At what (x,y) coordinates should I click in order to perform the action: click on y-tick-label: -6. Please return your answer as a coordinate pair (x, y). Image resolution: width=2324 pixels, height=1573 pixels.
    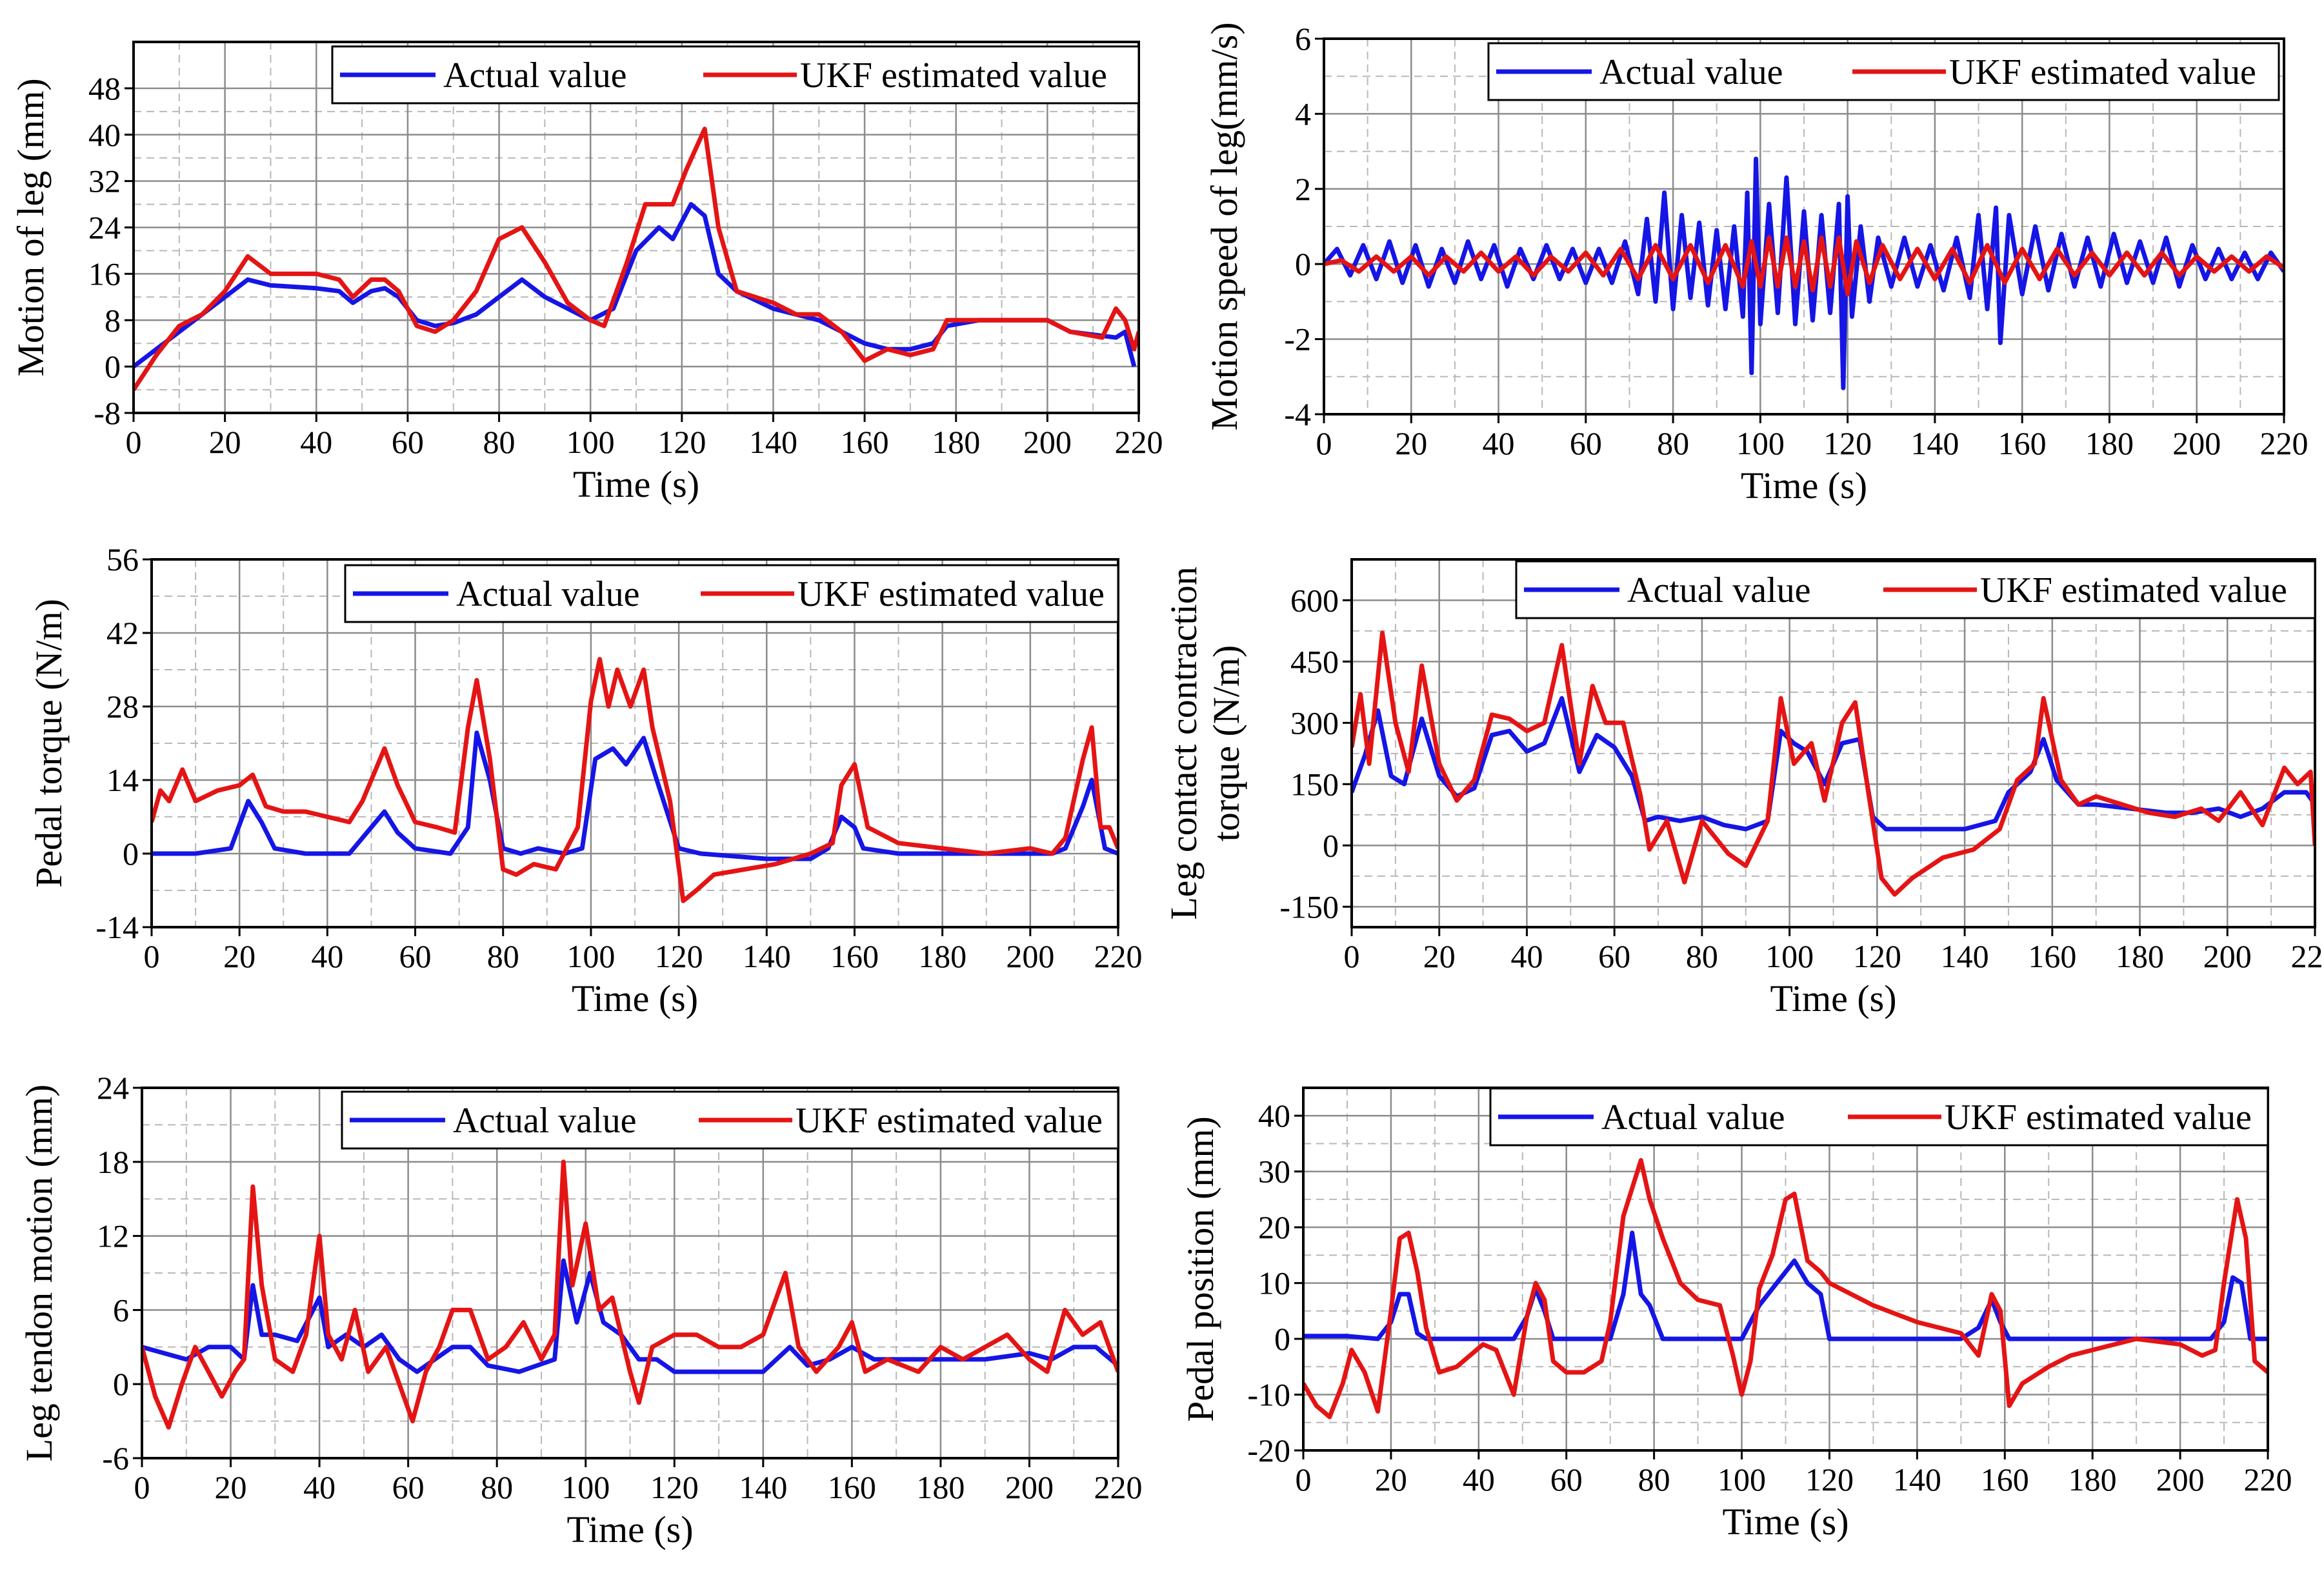
    Looking at the image, I should click on (115, 1458).